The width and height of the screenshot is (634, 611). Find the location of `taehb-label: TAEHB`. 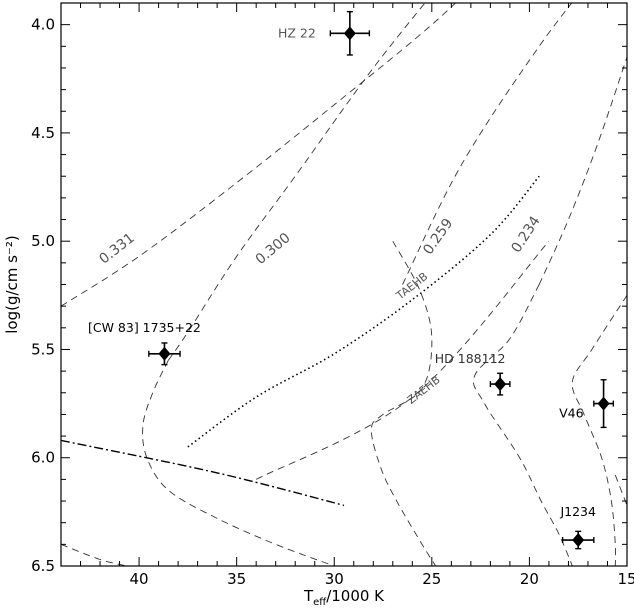

taehb-label: TAEHB is located at coordinates (411, 286).